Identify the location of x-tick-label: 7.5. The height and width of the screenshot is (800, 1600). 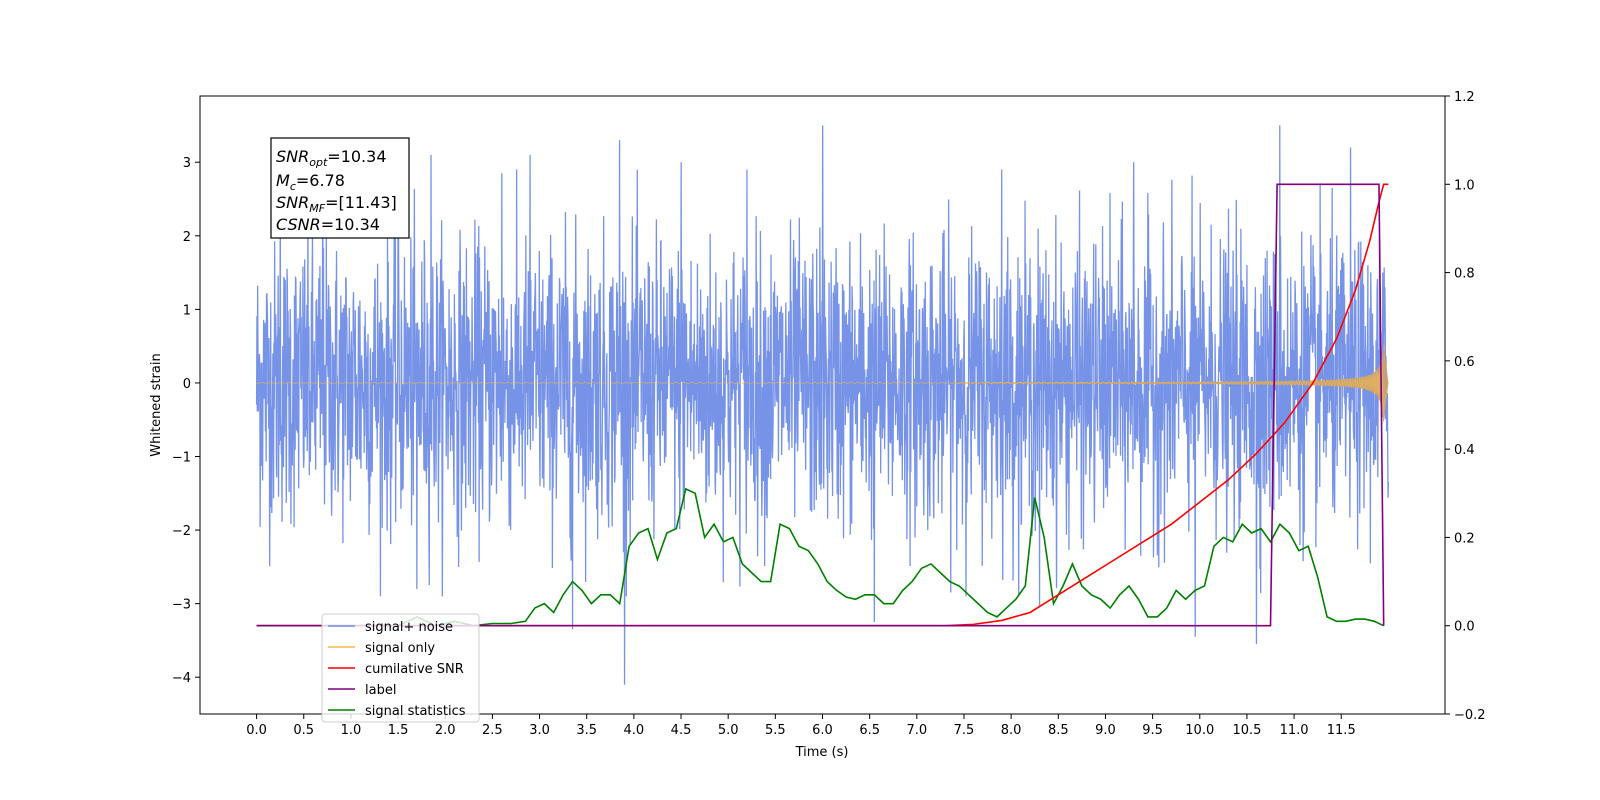
(964, 730).